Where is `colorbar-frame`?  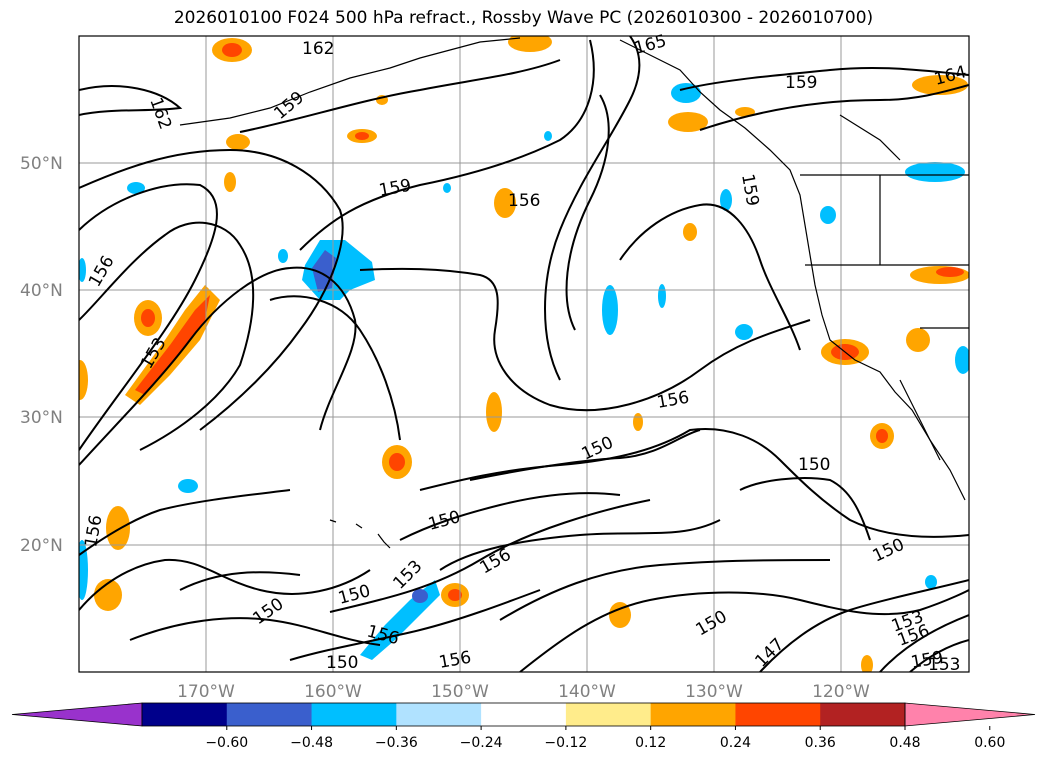 colorbar-frame is located at coordinates (523, 714).